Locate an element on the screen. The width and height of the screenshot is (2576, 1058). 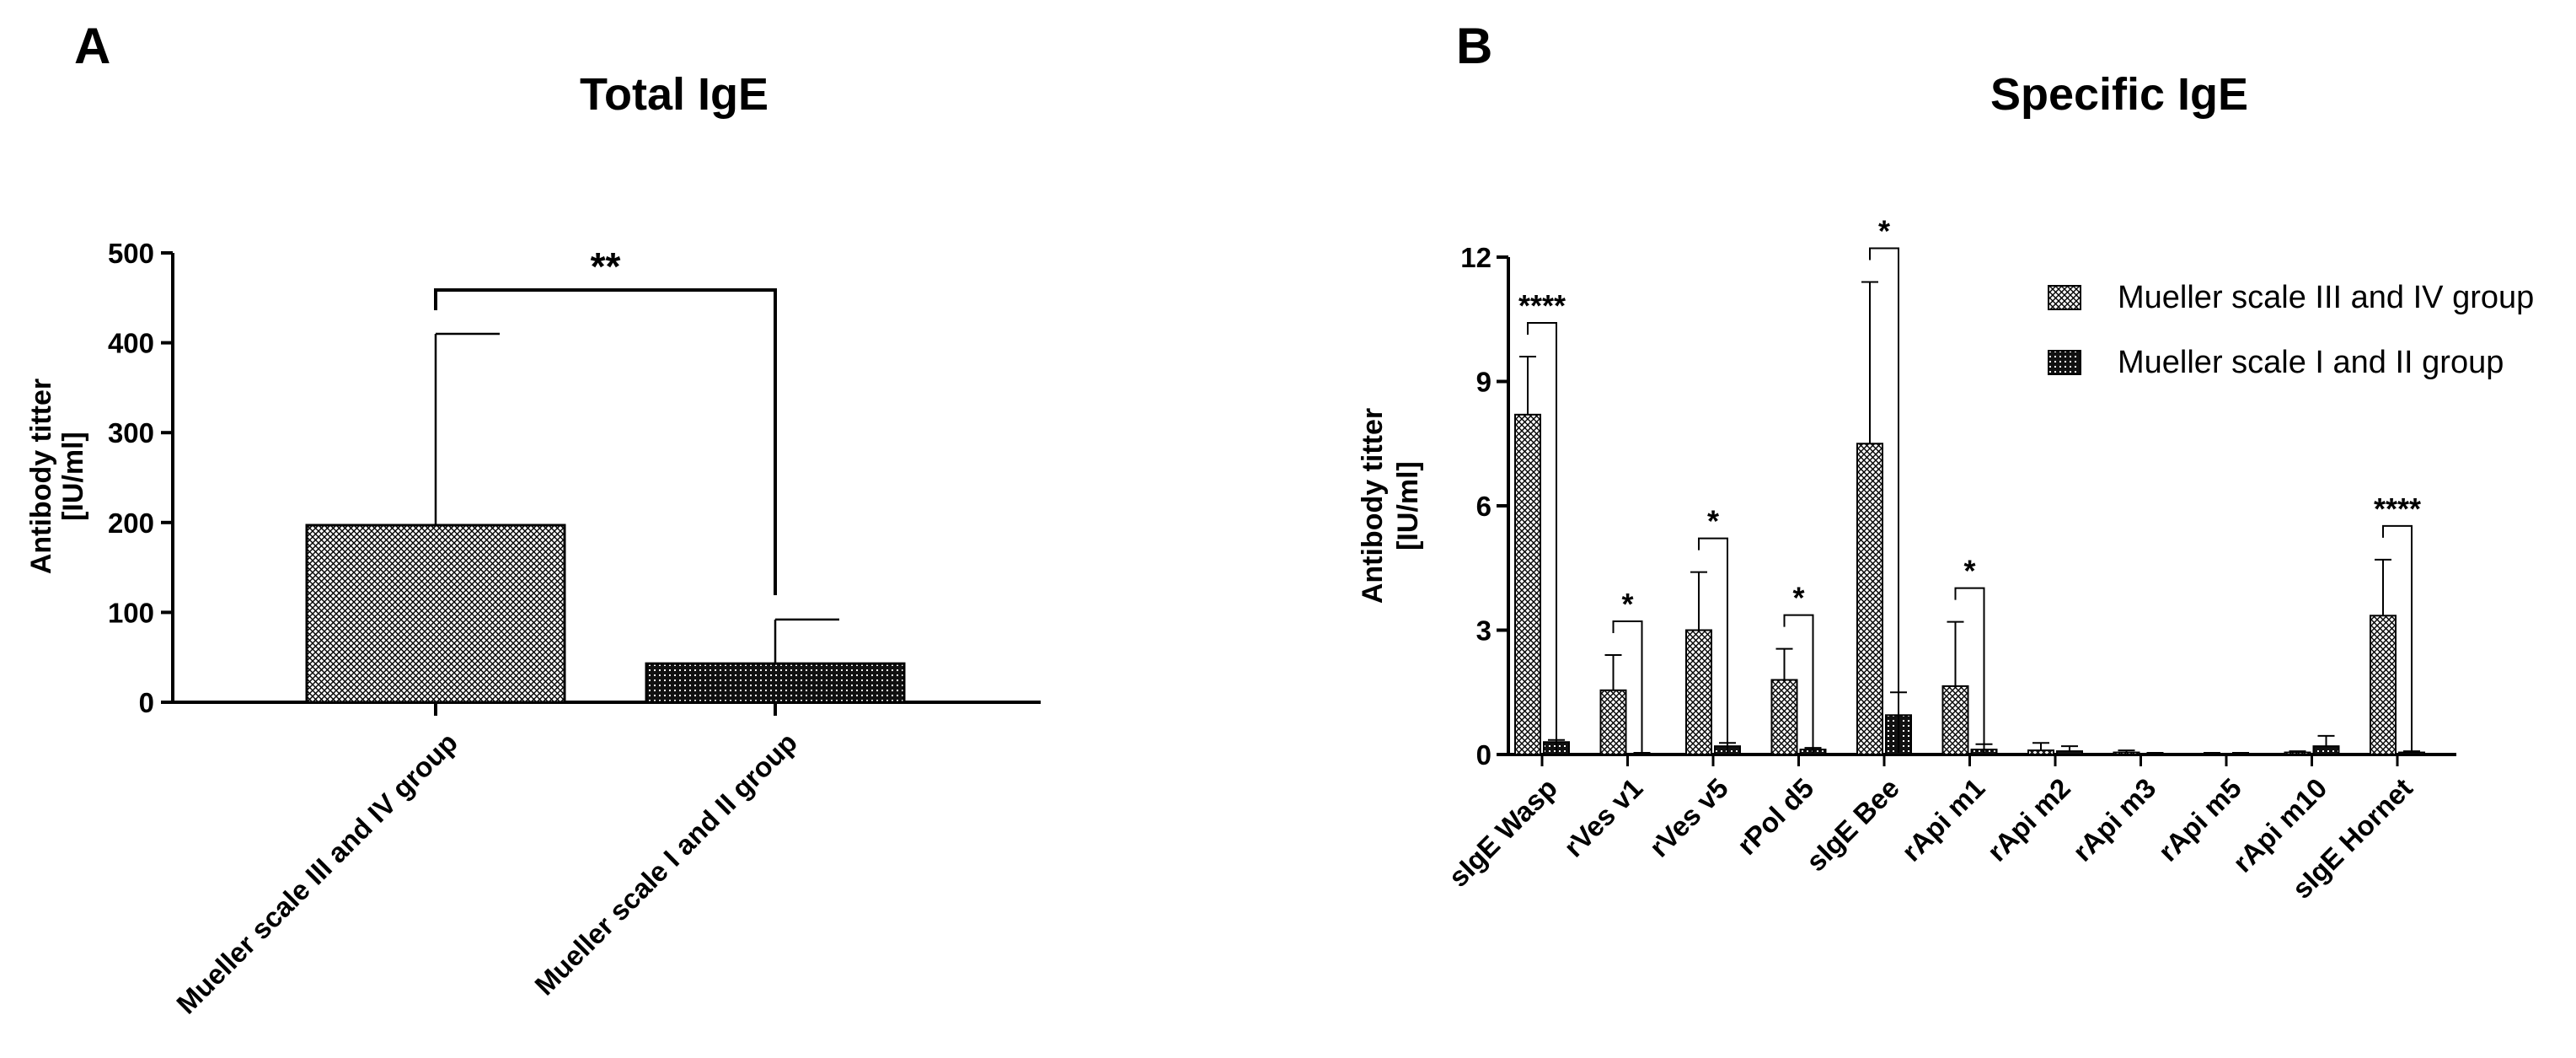
y-tick-label: 9 is located at coordinates (1484, 382).